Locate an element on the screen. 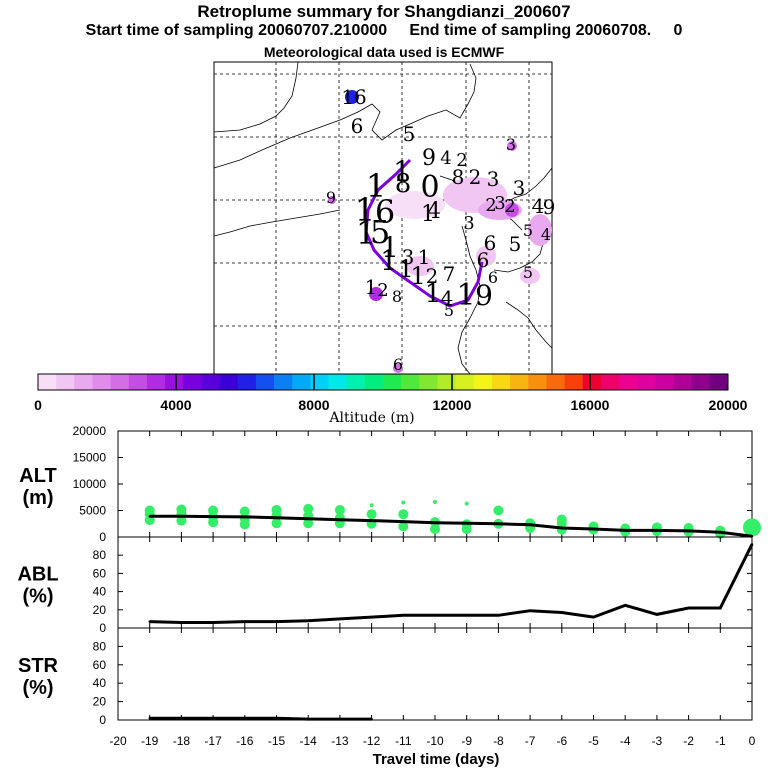  x-tick-label: -5 is located at coordinates (593, 741).